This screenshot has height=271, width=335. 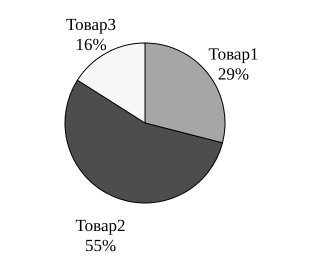 I want to click on slice-label: Товар1, so click(x=233, y=54).